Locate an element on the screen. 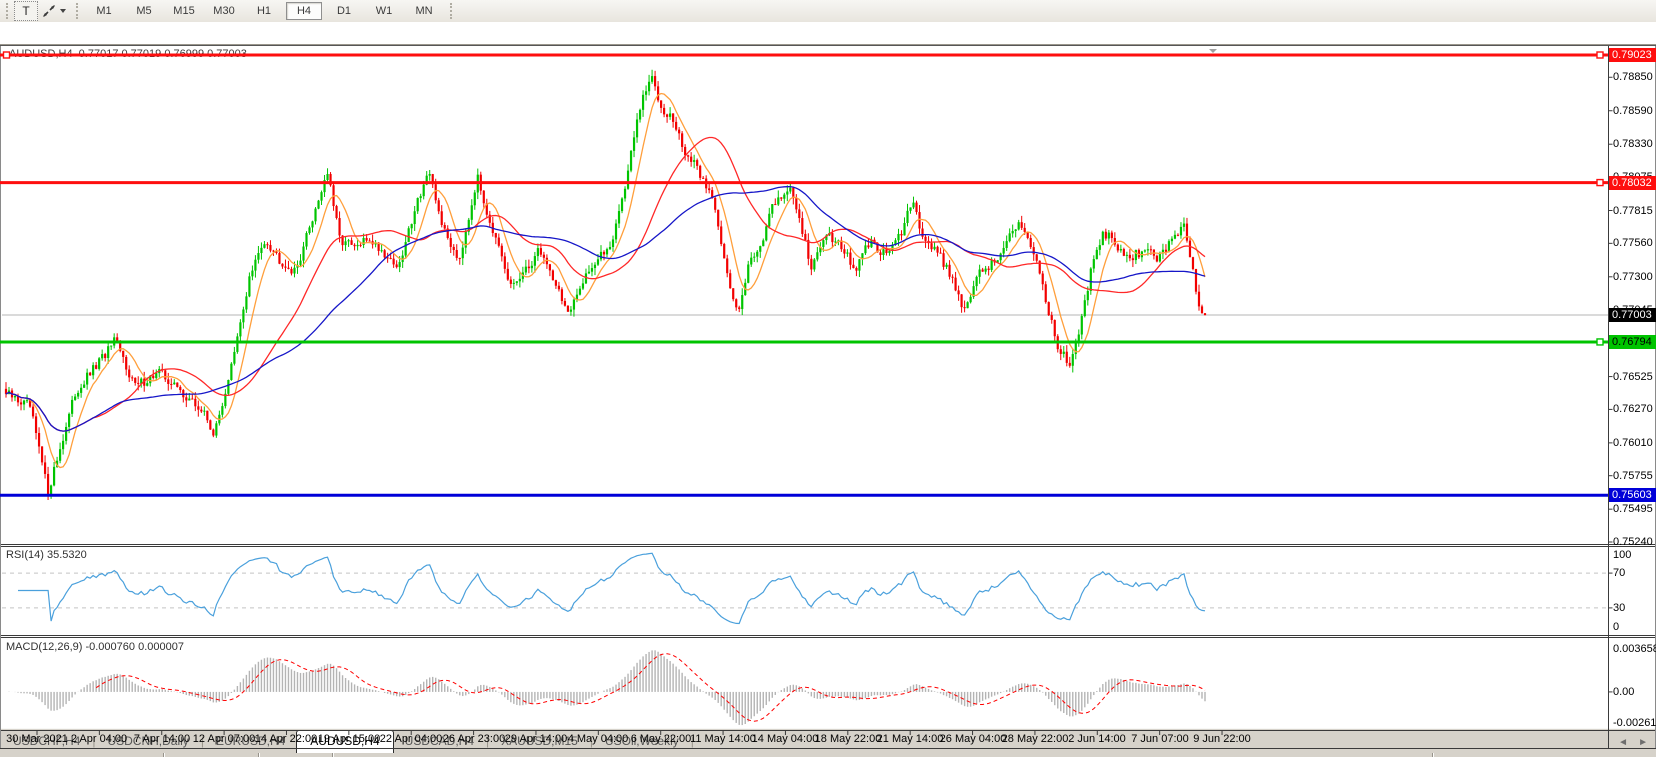 This screenshot has width=1656, height=757. text-tool-button: T is located at coordinates (26, 11).